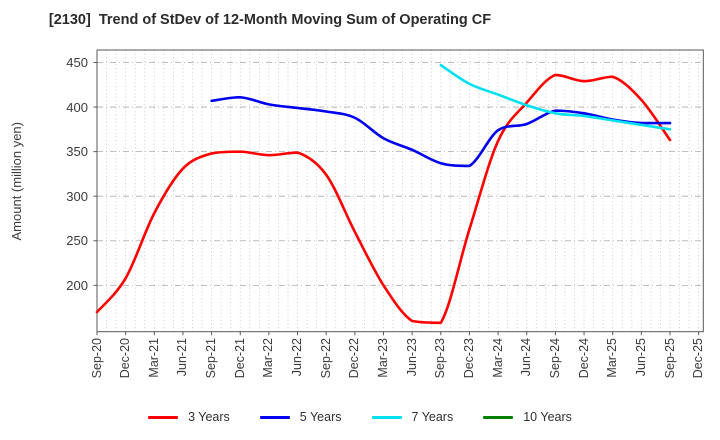  I want to click on y-tick-label: 450, so click(77, 62).